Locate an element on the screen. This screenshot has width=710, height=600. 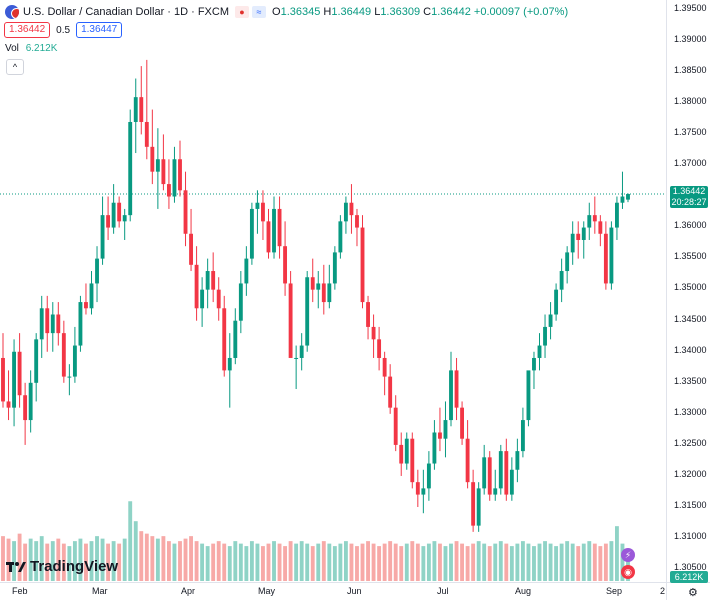
ohlc-key: H is located at coordinates (327, 12).